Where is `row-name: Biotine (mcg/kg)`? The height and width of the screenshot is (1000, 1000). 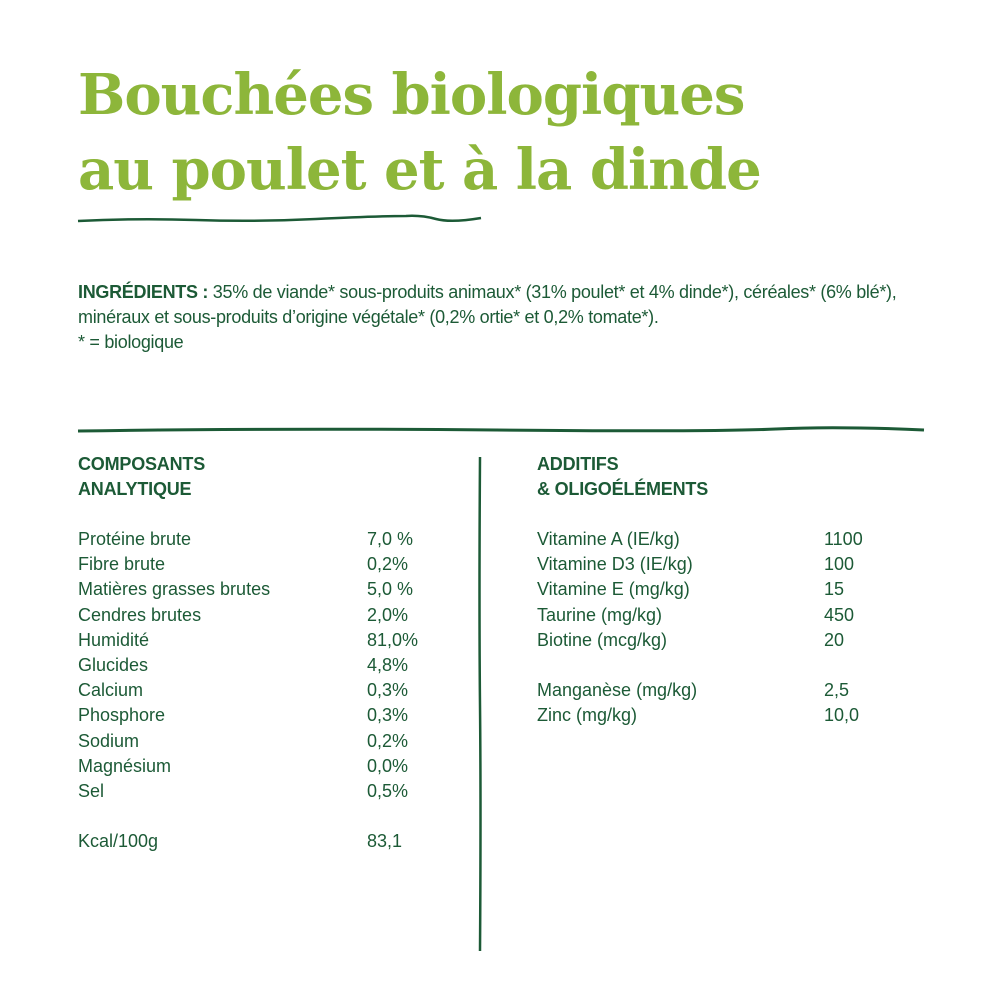
row-name: Biotine (mcg/kg) is located at coordinates (602, 639).